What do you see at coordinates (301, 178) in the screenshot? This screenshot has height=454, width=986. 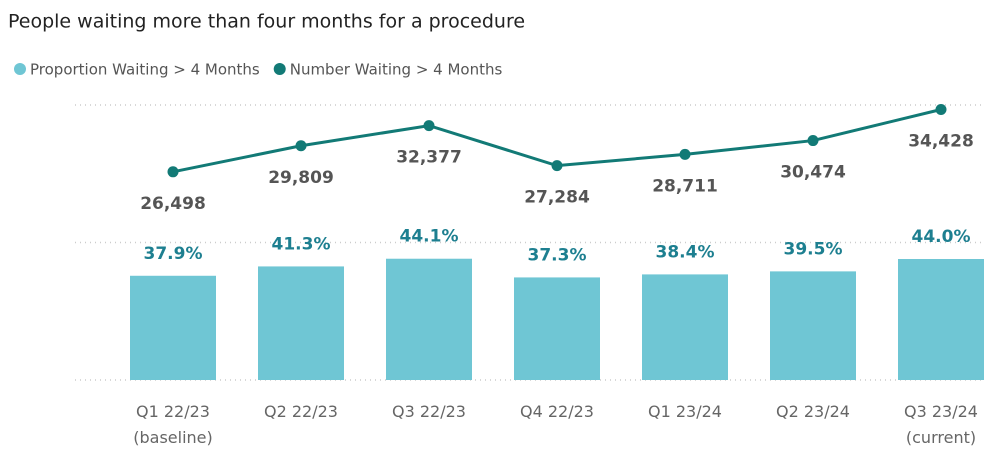 I see `line-label: 29,809` at bounding box center [301, 178].